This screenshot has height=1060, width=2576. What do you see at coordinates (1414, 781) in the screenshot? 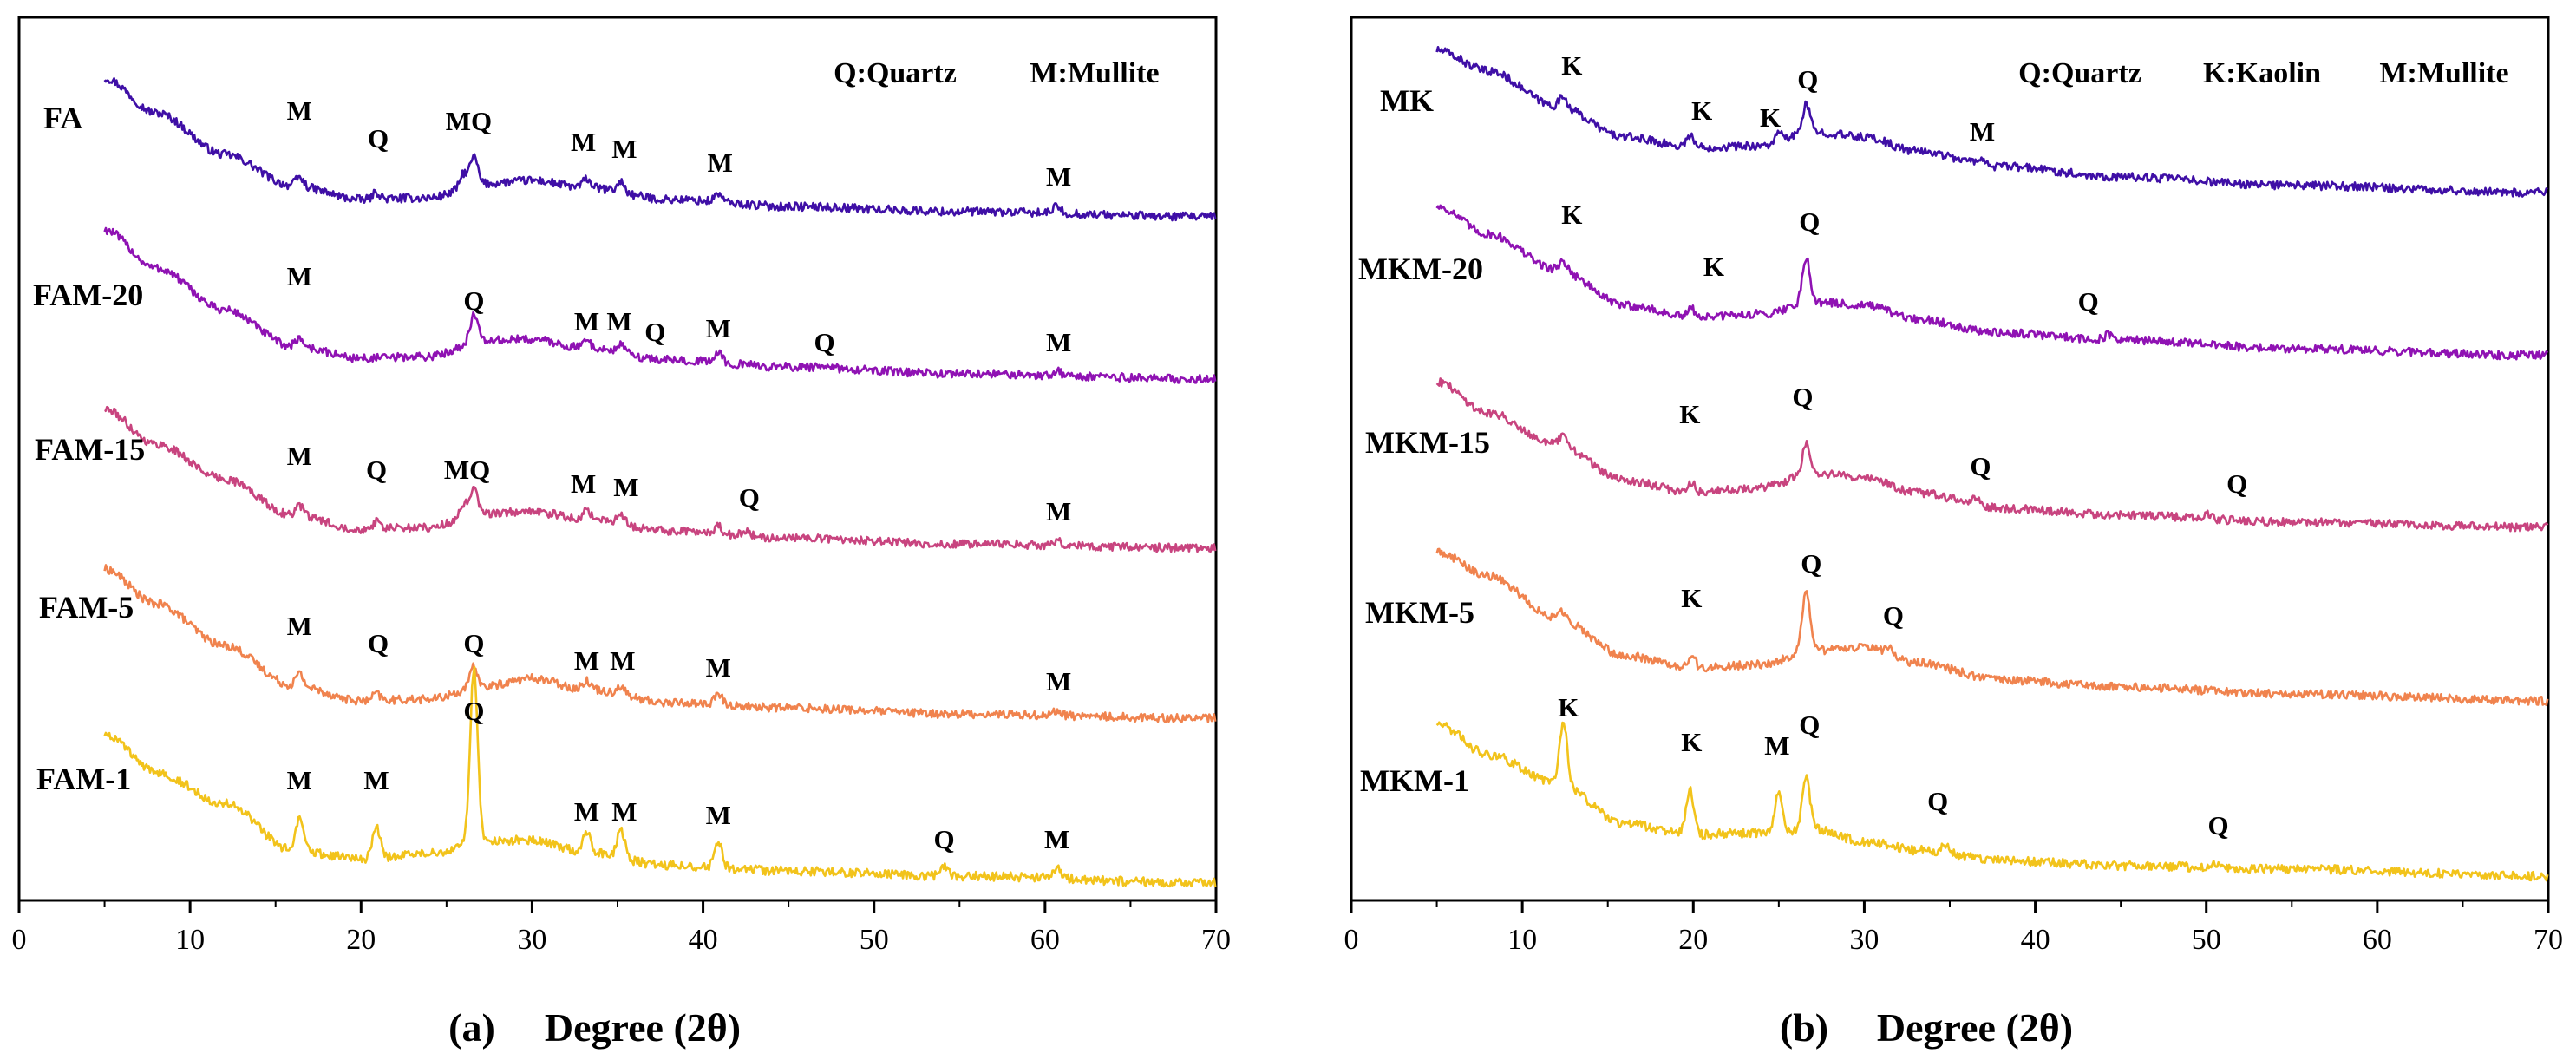
I see `series-label: MKM-1` at bounding box center [1414, 781].